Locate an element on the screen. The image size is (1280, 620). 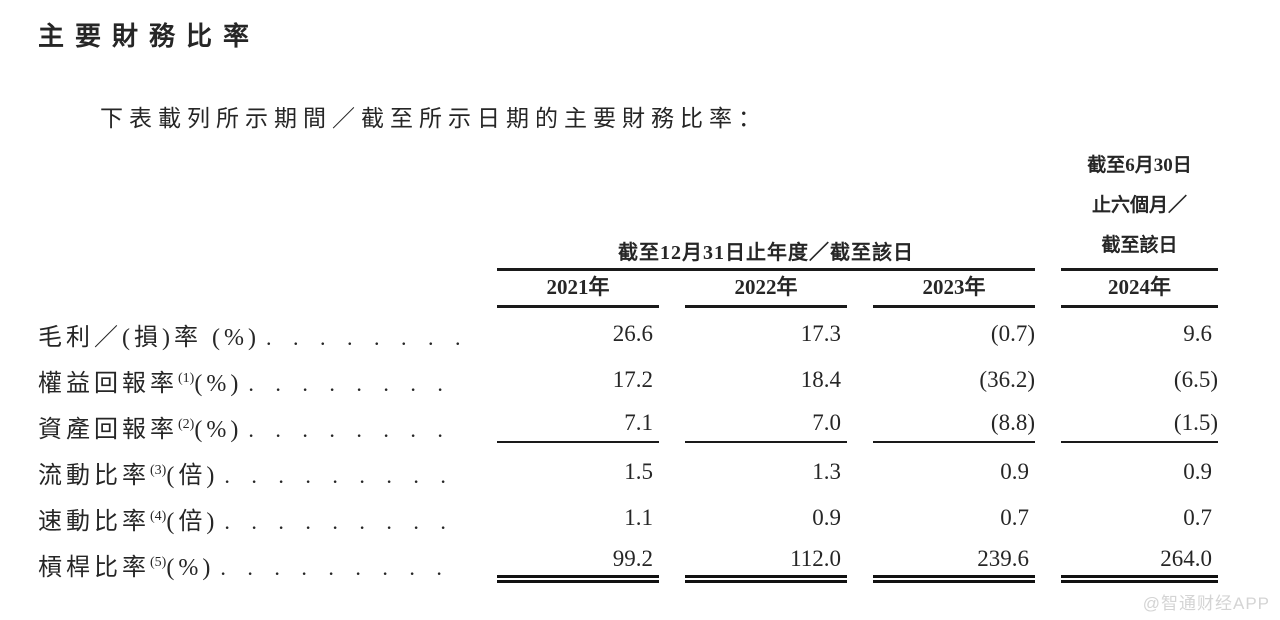
footnote-superscript: (3) is located at coordinates (158, 470).